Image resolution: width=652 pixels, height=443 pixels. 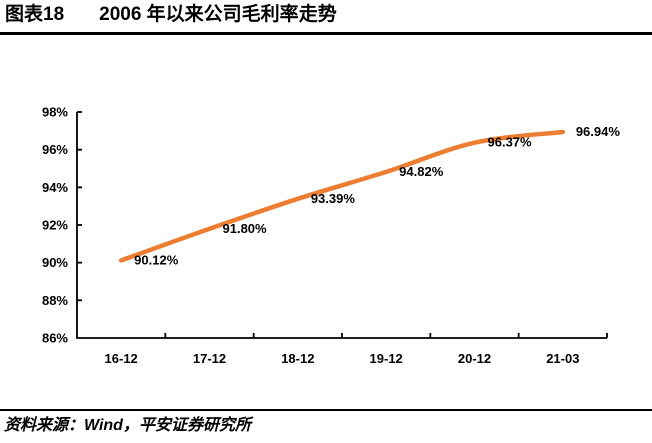 What do you see at coordinates (209, 358) in the screenshot?
I see `x-tick-label: 17-12` at bounding box center [209, 358].